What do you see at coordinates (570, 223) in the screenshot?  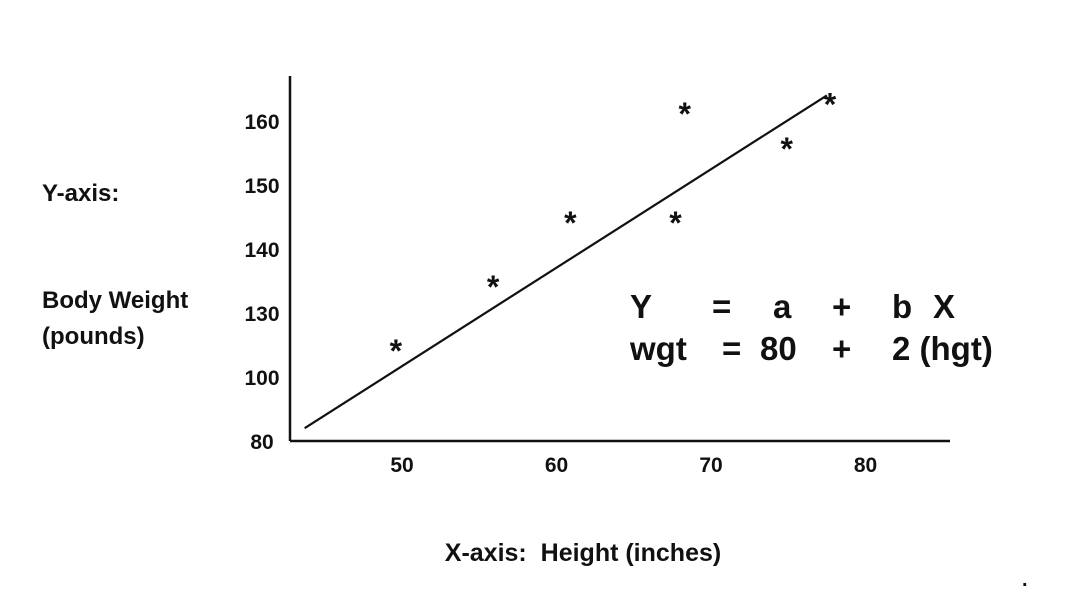 I see `data-point-3: *` at bounding box center [570, 223].